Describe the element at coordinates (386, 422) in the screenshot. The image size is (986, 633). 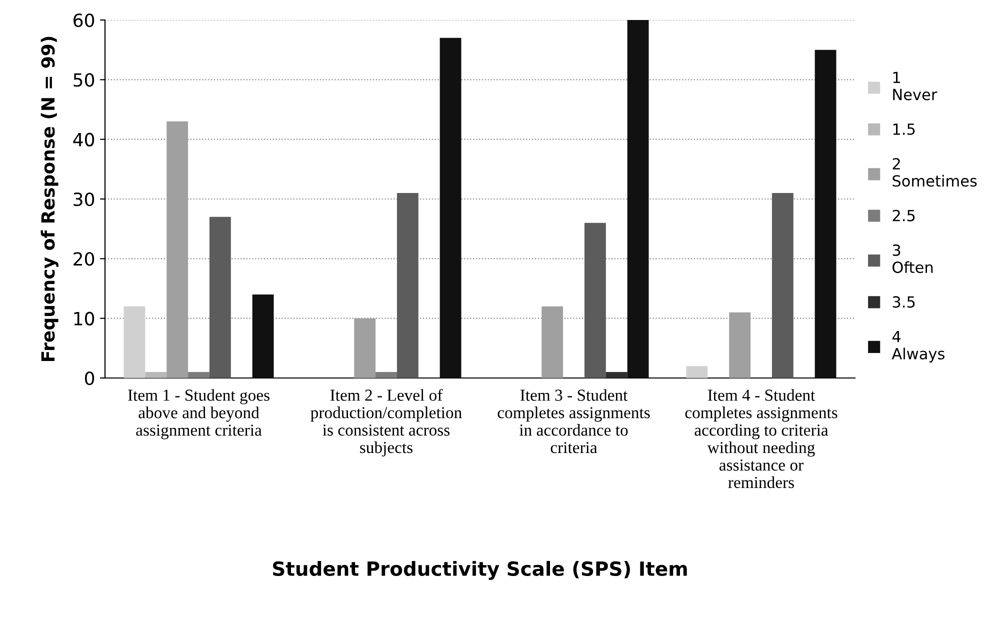
I see `x-tick-label: Item 2 - Level of production/completion is consistent across subjects` at that location.